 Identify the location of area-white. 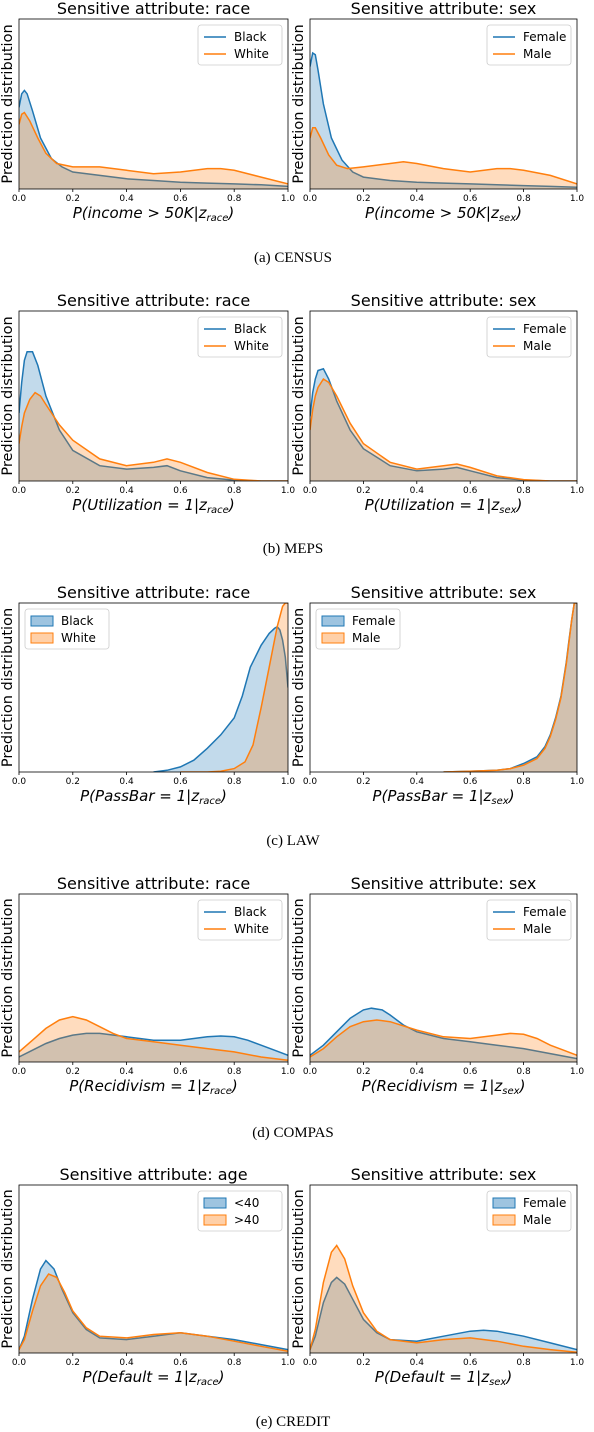
(153, 436).